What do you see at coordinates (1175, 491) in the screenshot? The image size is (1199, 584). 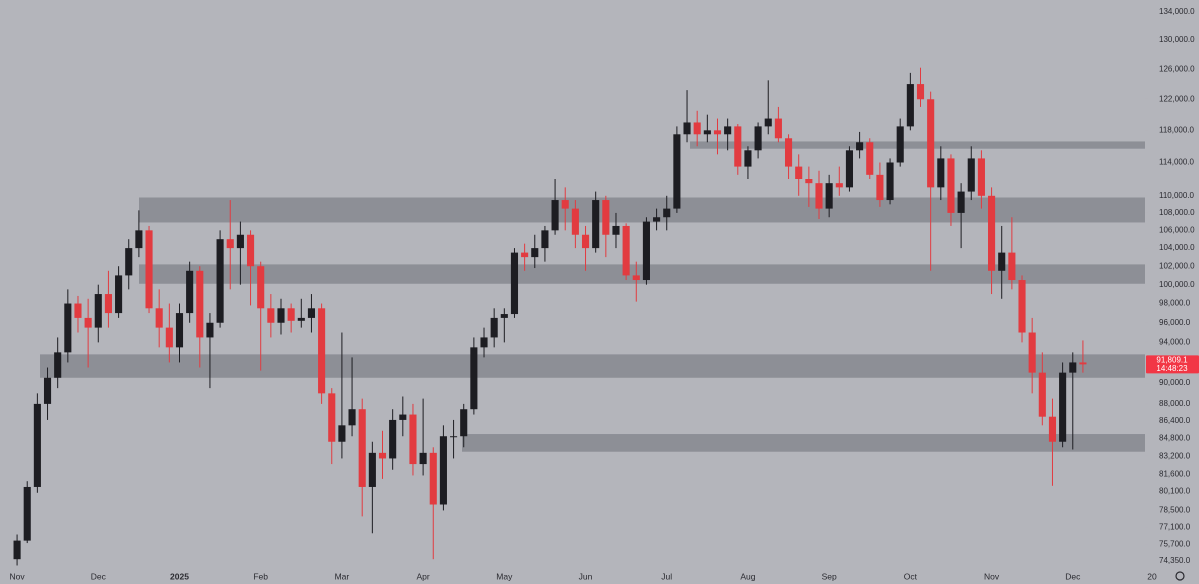 I see `y-tick-label: 80,100.0` at bounding box center [1175, 491].